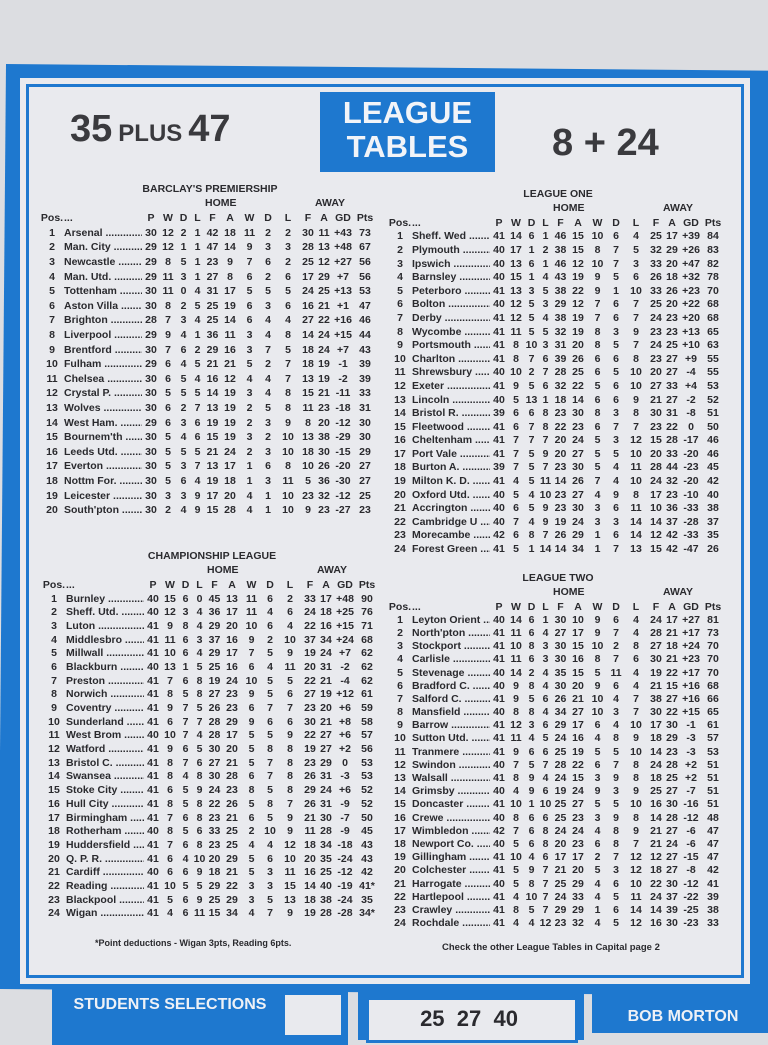  Describe the element at coordinates (105, 804) in the screenshot. I see `team-name: Hull City` at that location.